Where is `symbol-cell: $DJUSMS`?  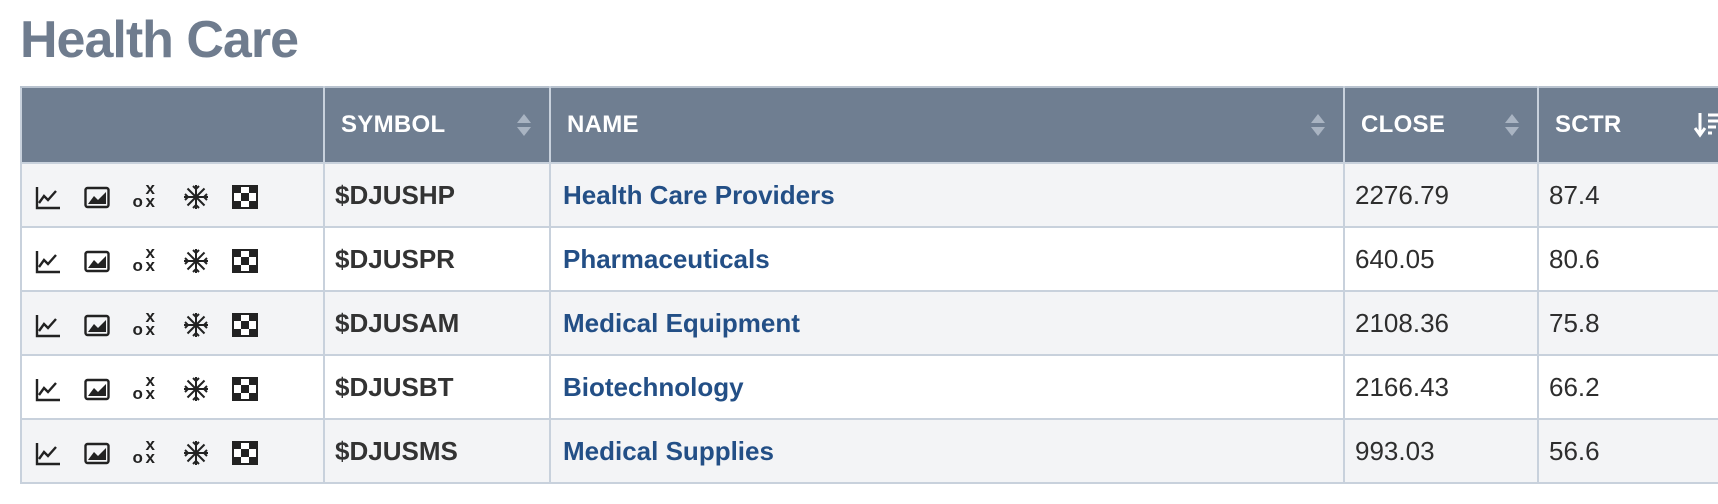
symbol-cell: $DJUSMS is located at coordinates (437, 451).